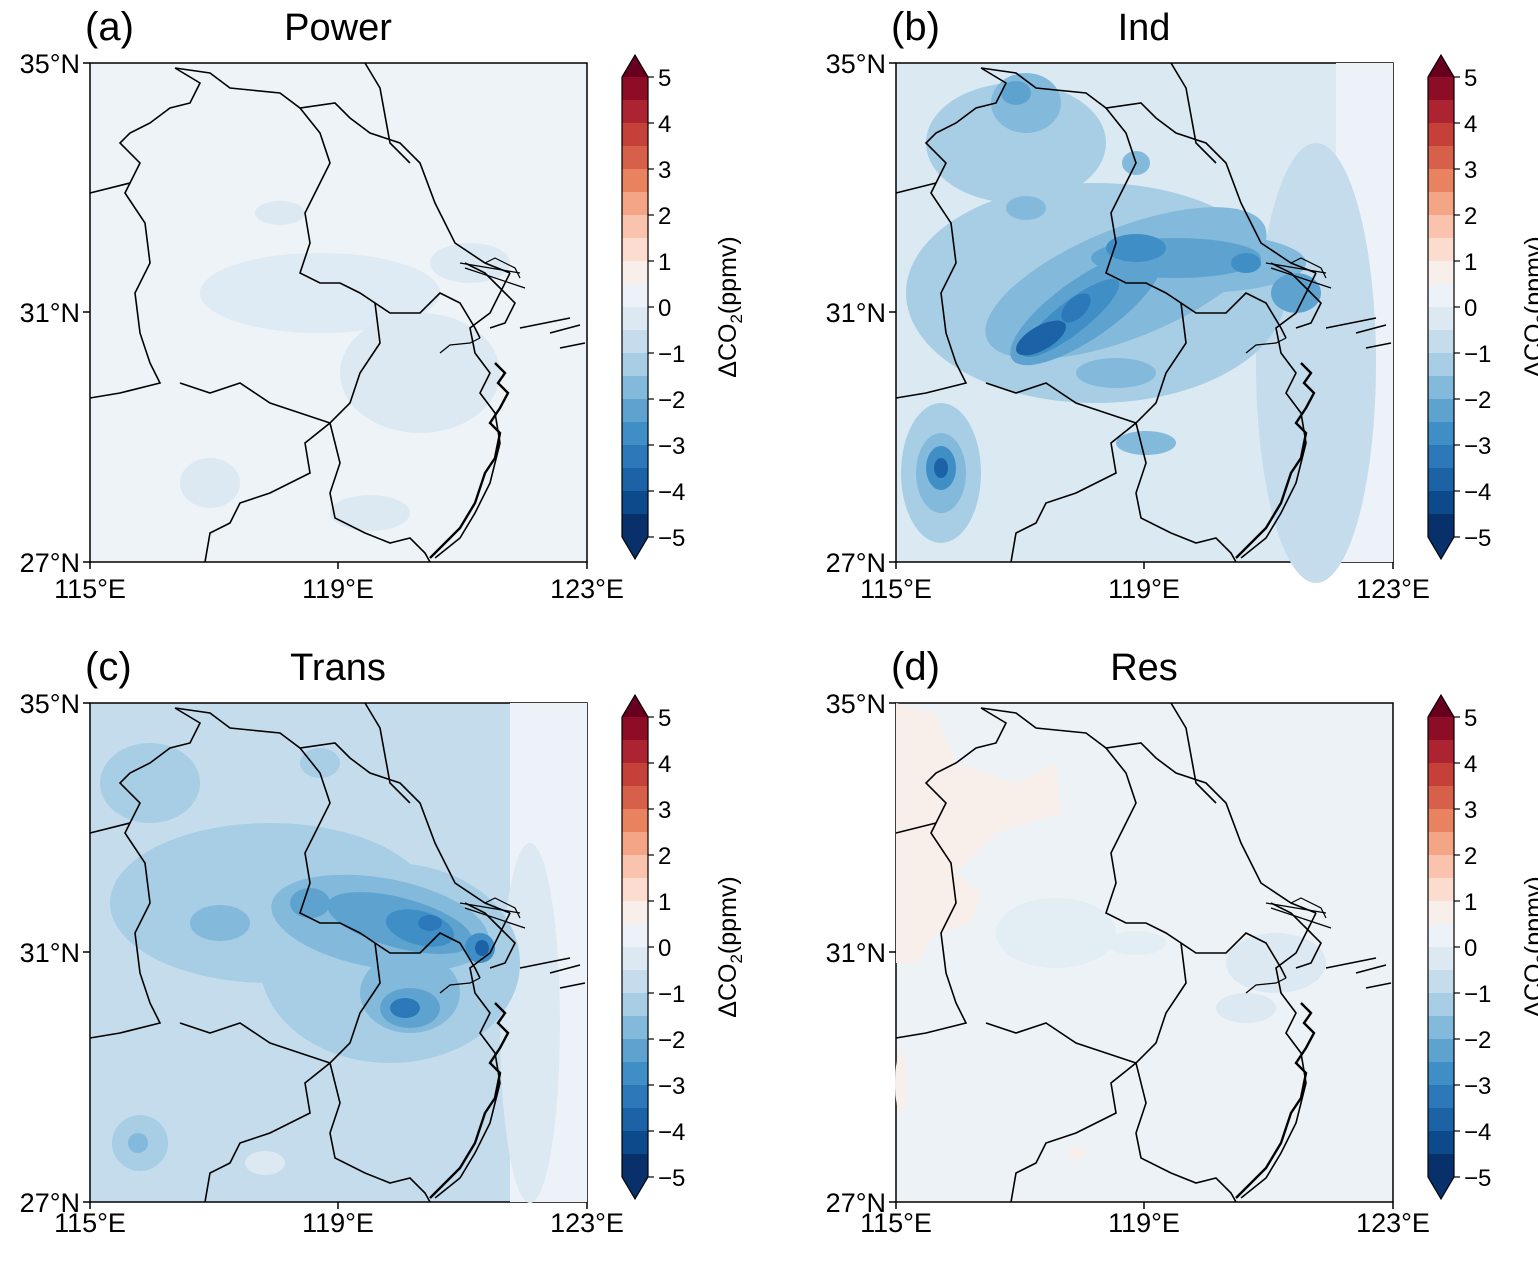 This screenshot has width=1538, height=1261. What do you see at coordinates (915, 667) in the screenshot?
I see `panel-letter: (d)` at bounding box center [915, 667].